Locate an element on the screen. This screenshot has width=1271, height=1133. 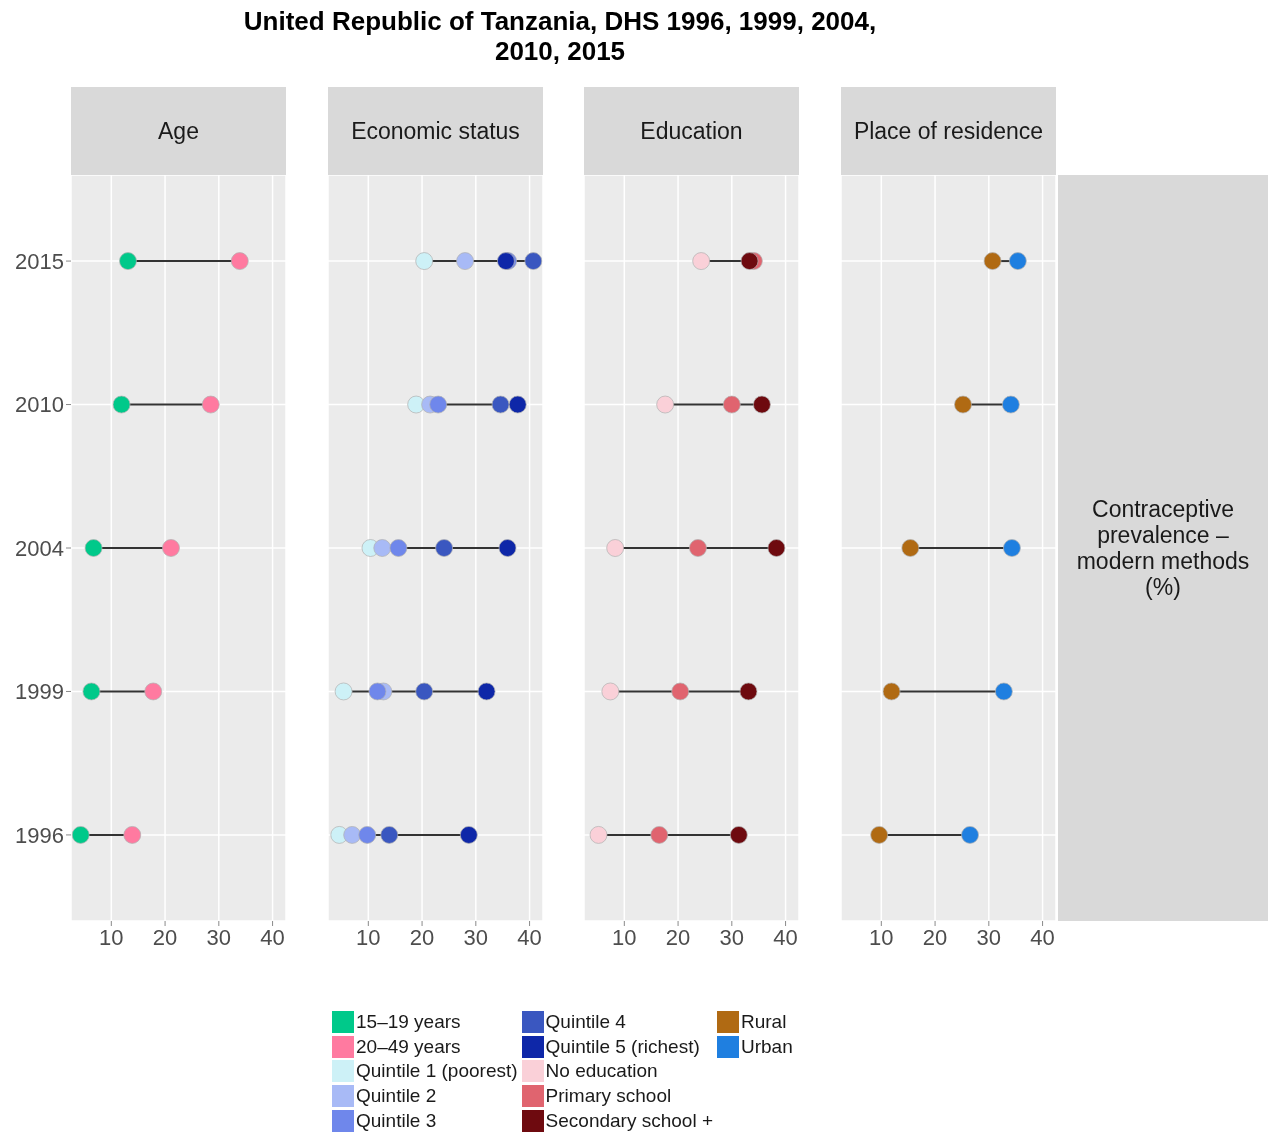
legend-label: Primary school is located at coordinates (608, 1096).